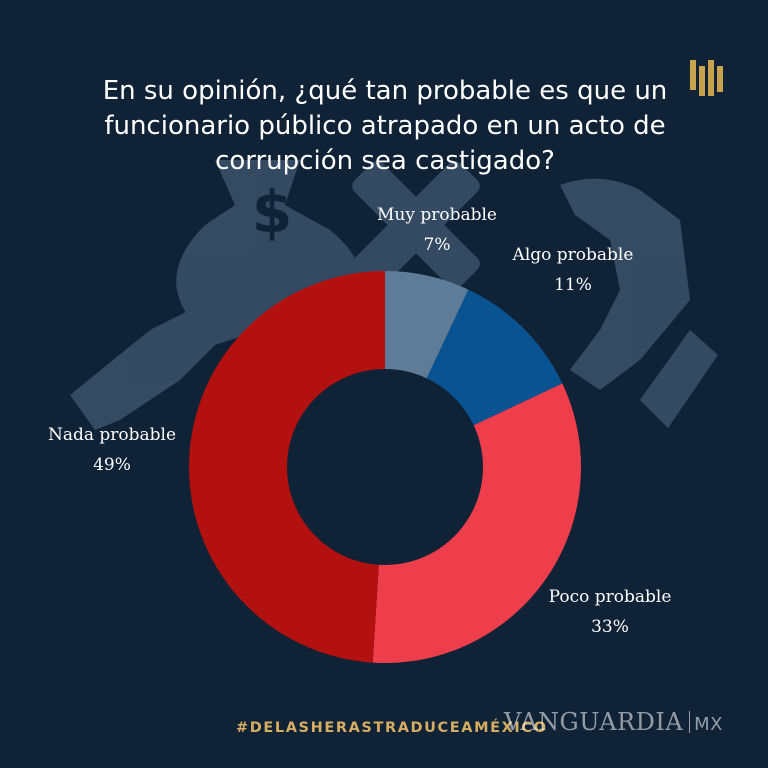 This screenshot has width=768, height=768. I want to click on brand-name: VANGUARDIA, so click(594, 722).